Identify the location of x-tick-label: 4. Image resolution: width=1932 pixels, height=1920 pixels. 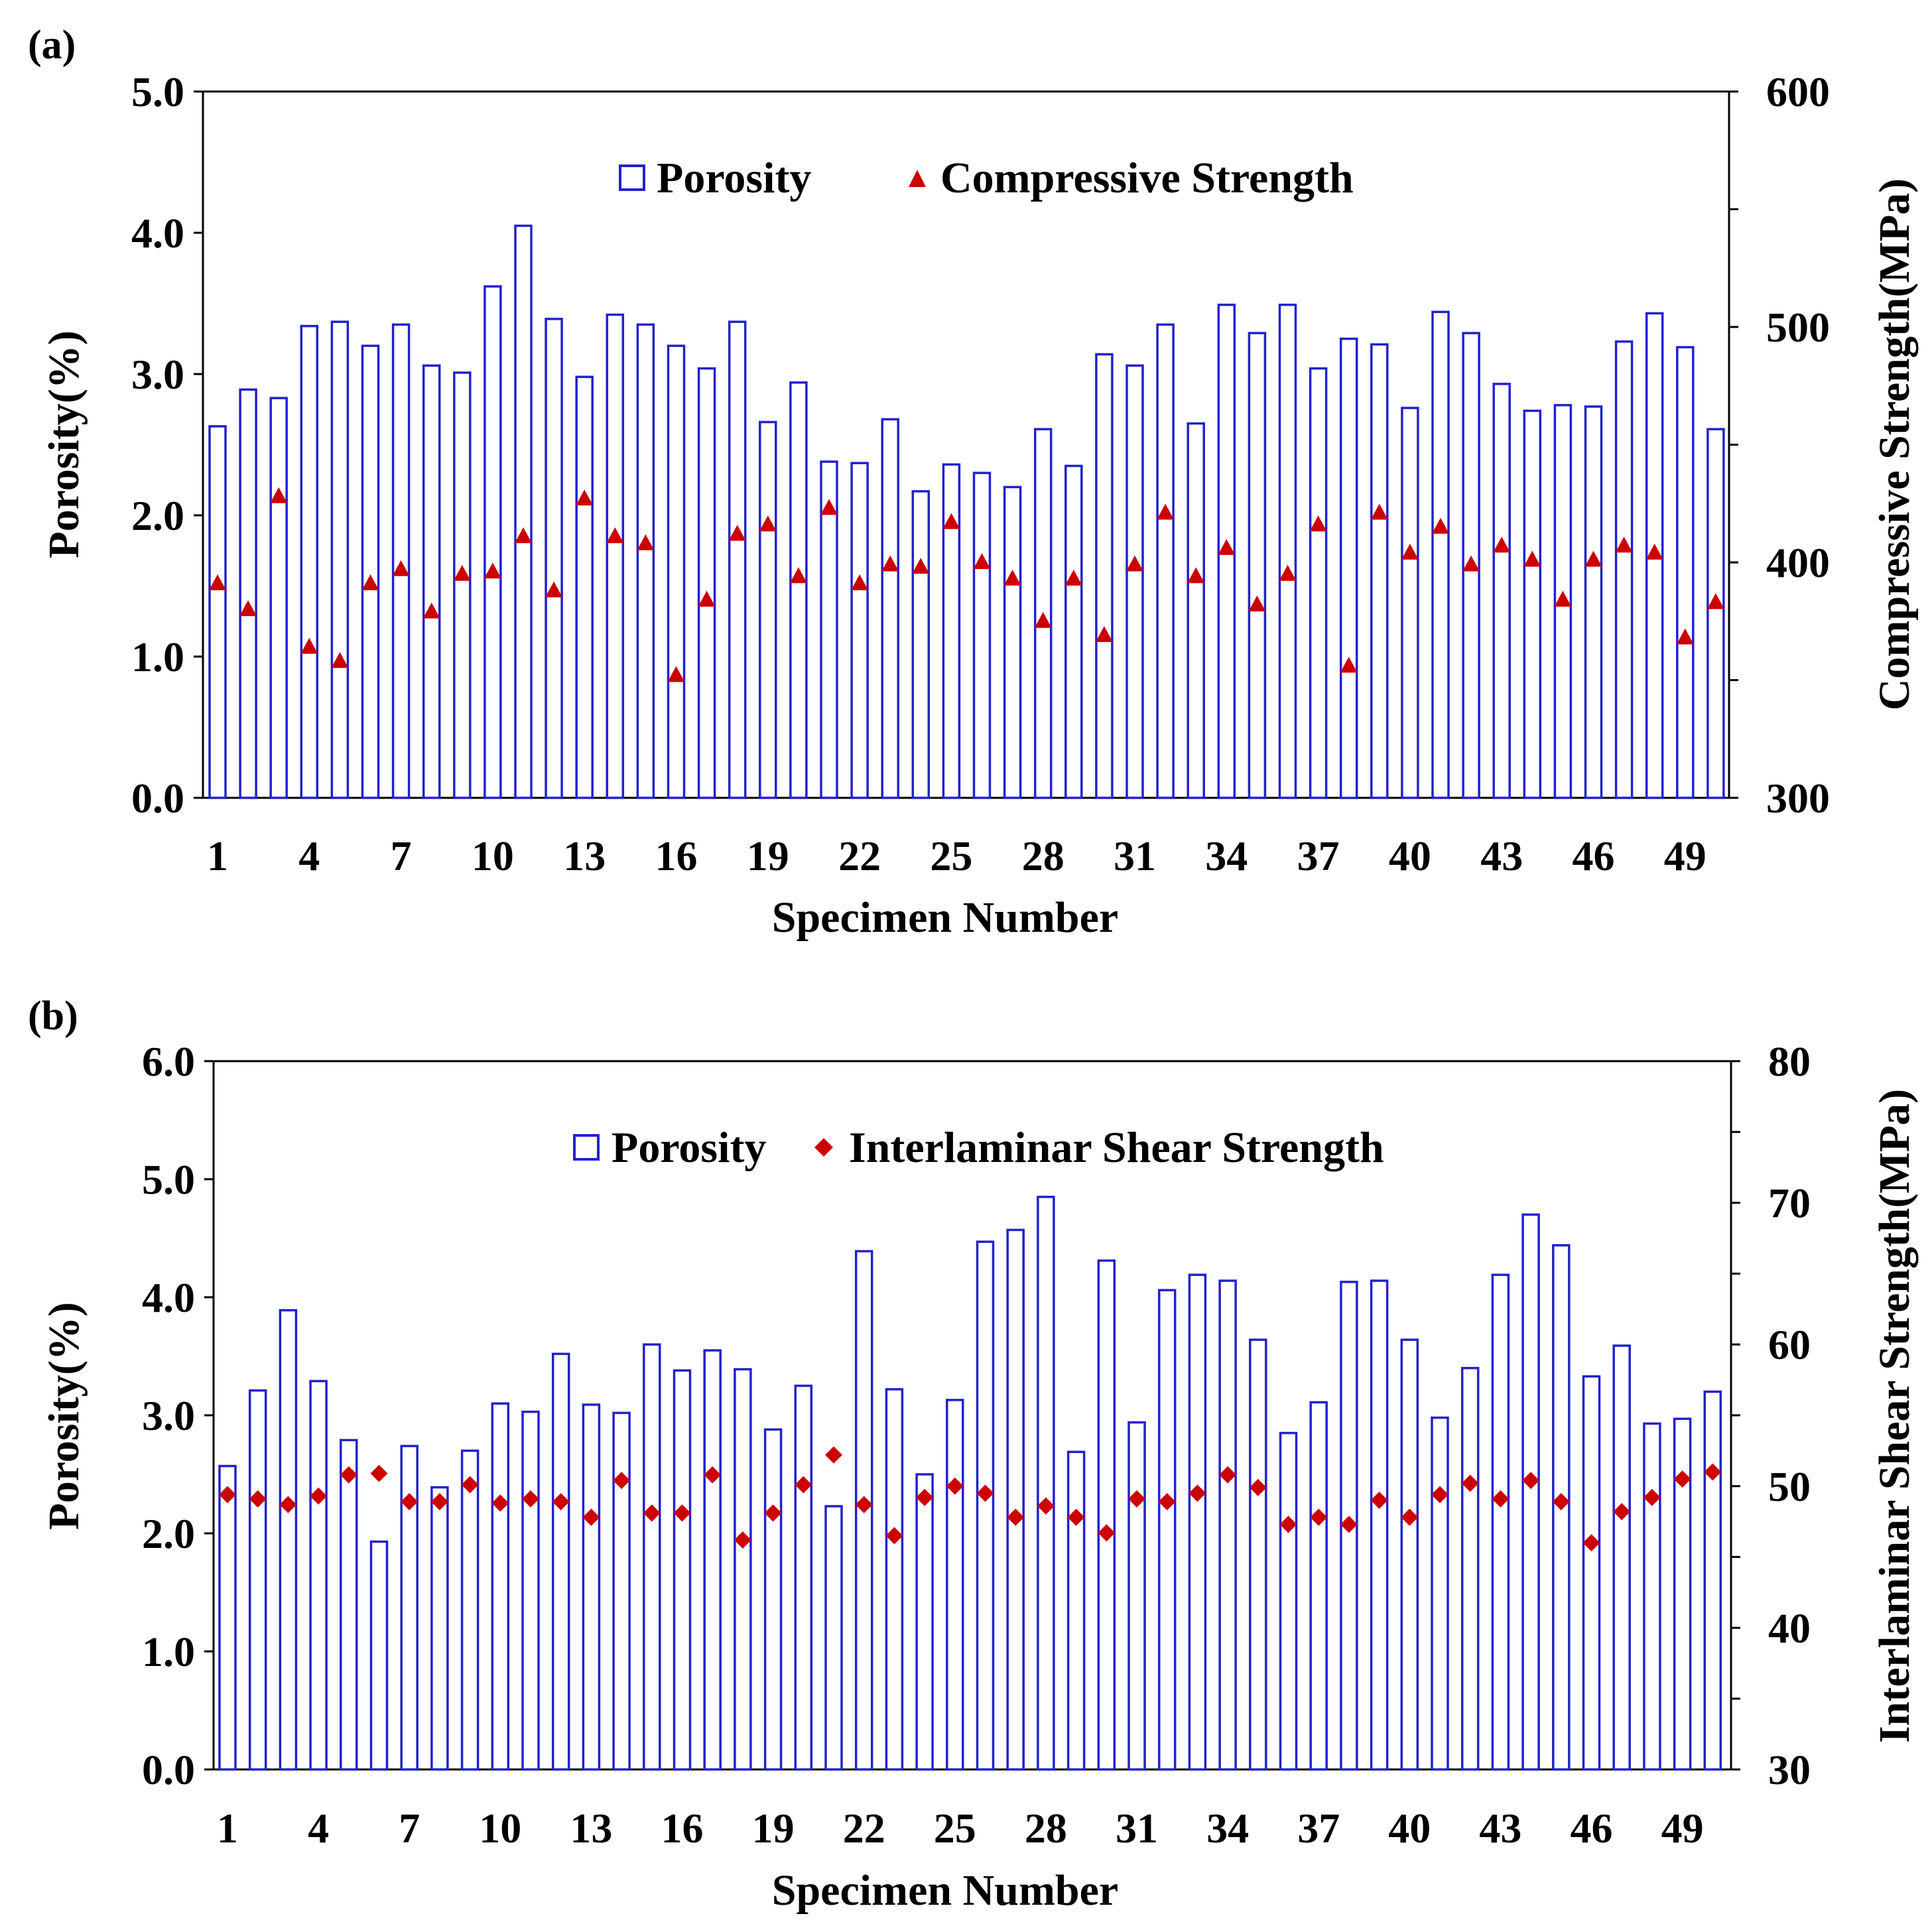
(309, 855).